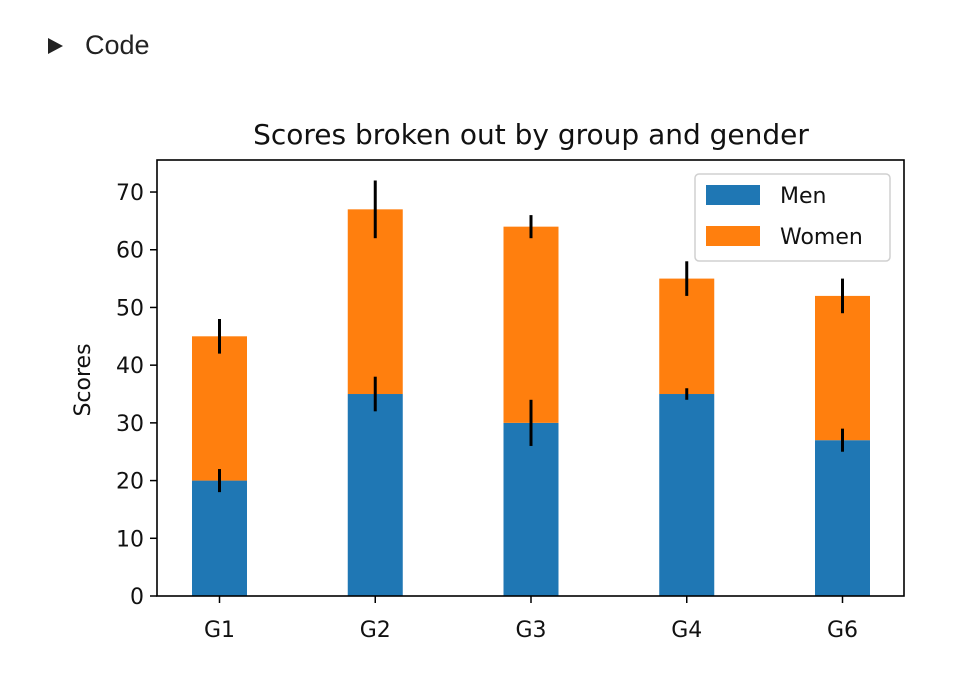  What do you see at coordinates (375, 630) in the screenshot?
I see `x-tick-label: G2` at bounding box center [375, 630].